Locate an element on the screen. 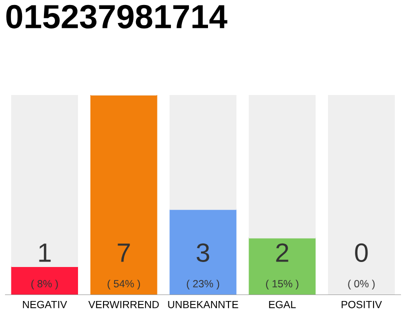 The width and height of the screenshot is (410, 320). x-tick-label: VERWIRREND is located at coordinates (123, 304).